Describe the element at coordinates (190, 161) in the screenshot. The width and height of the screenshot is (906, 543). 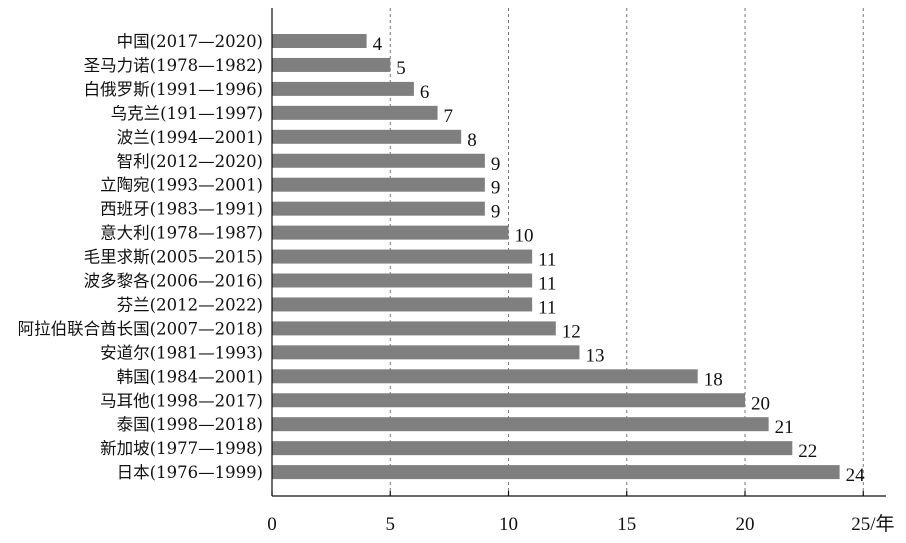
I see `category-label: 智利(2012—2020)` at that location.